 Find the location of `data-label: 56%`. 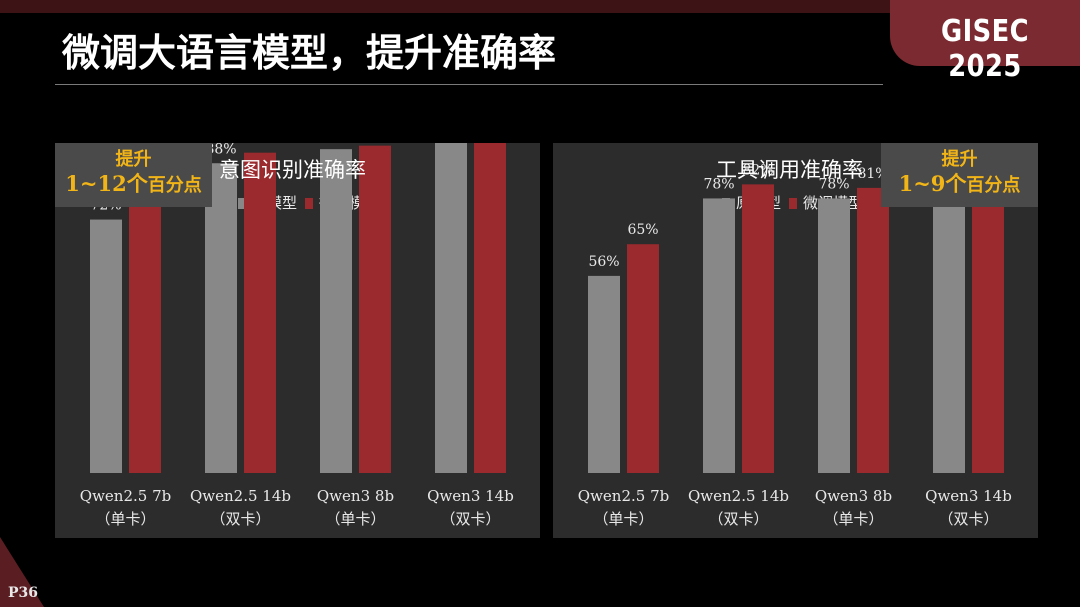

data-label: 56% is located at coordinates (603, 262).